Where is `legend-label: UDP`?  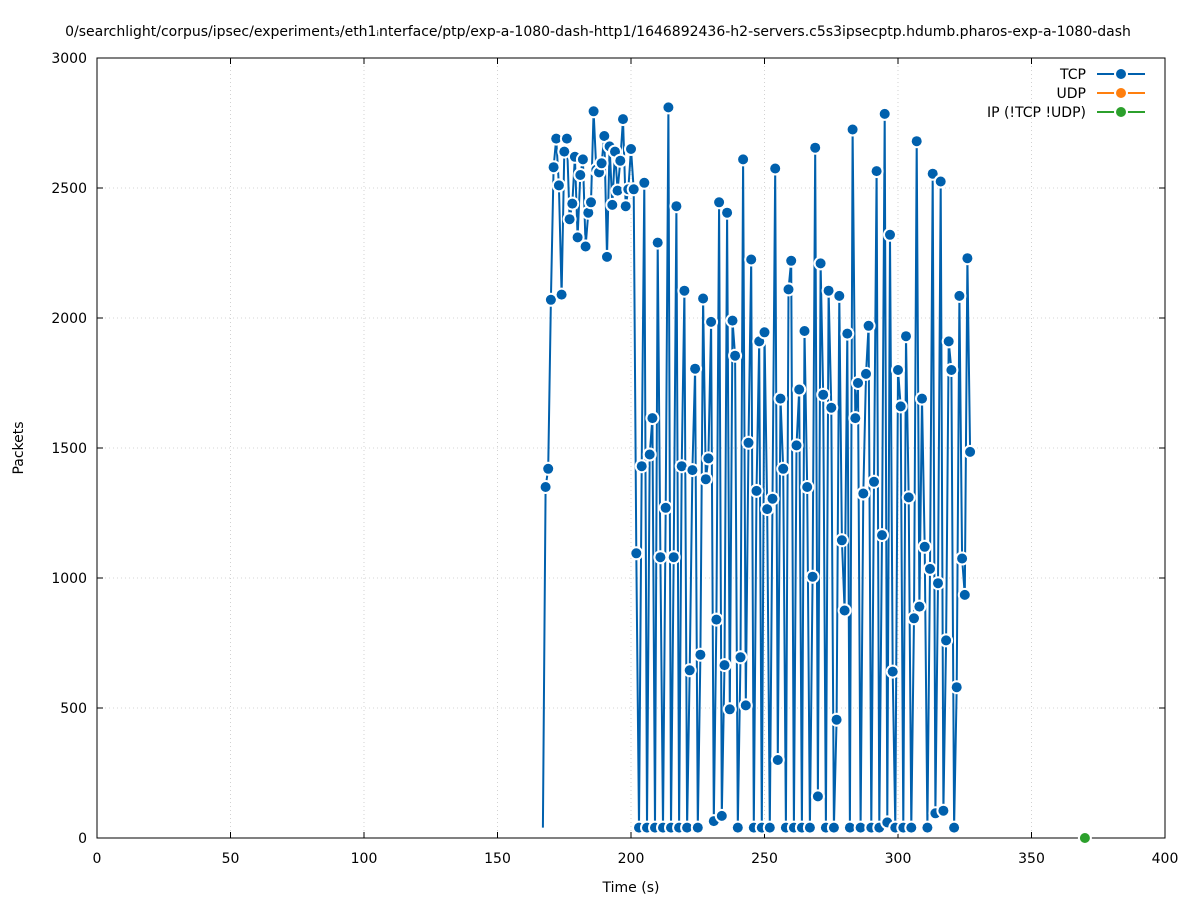
legend-label: UDP is located at coordinates (1071, 94).